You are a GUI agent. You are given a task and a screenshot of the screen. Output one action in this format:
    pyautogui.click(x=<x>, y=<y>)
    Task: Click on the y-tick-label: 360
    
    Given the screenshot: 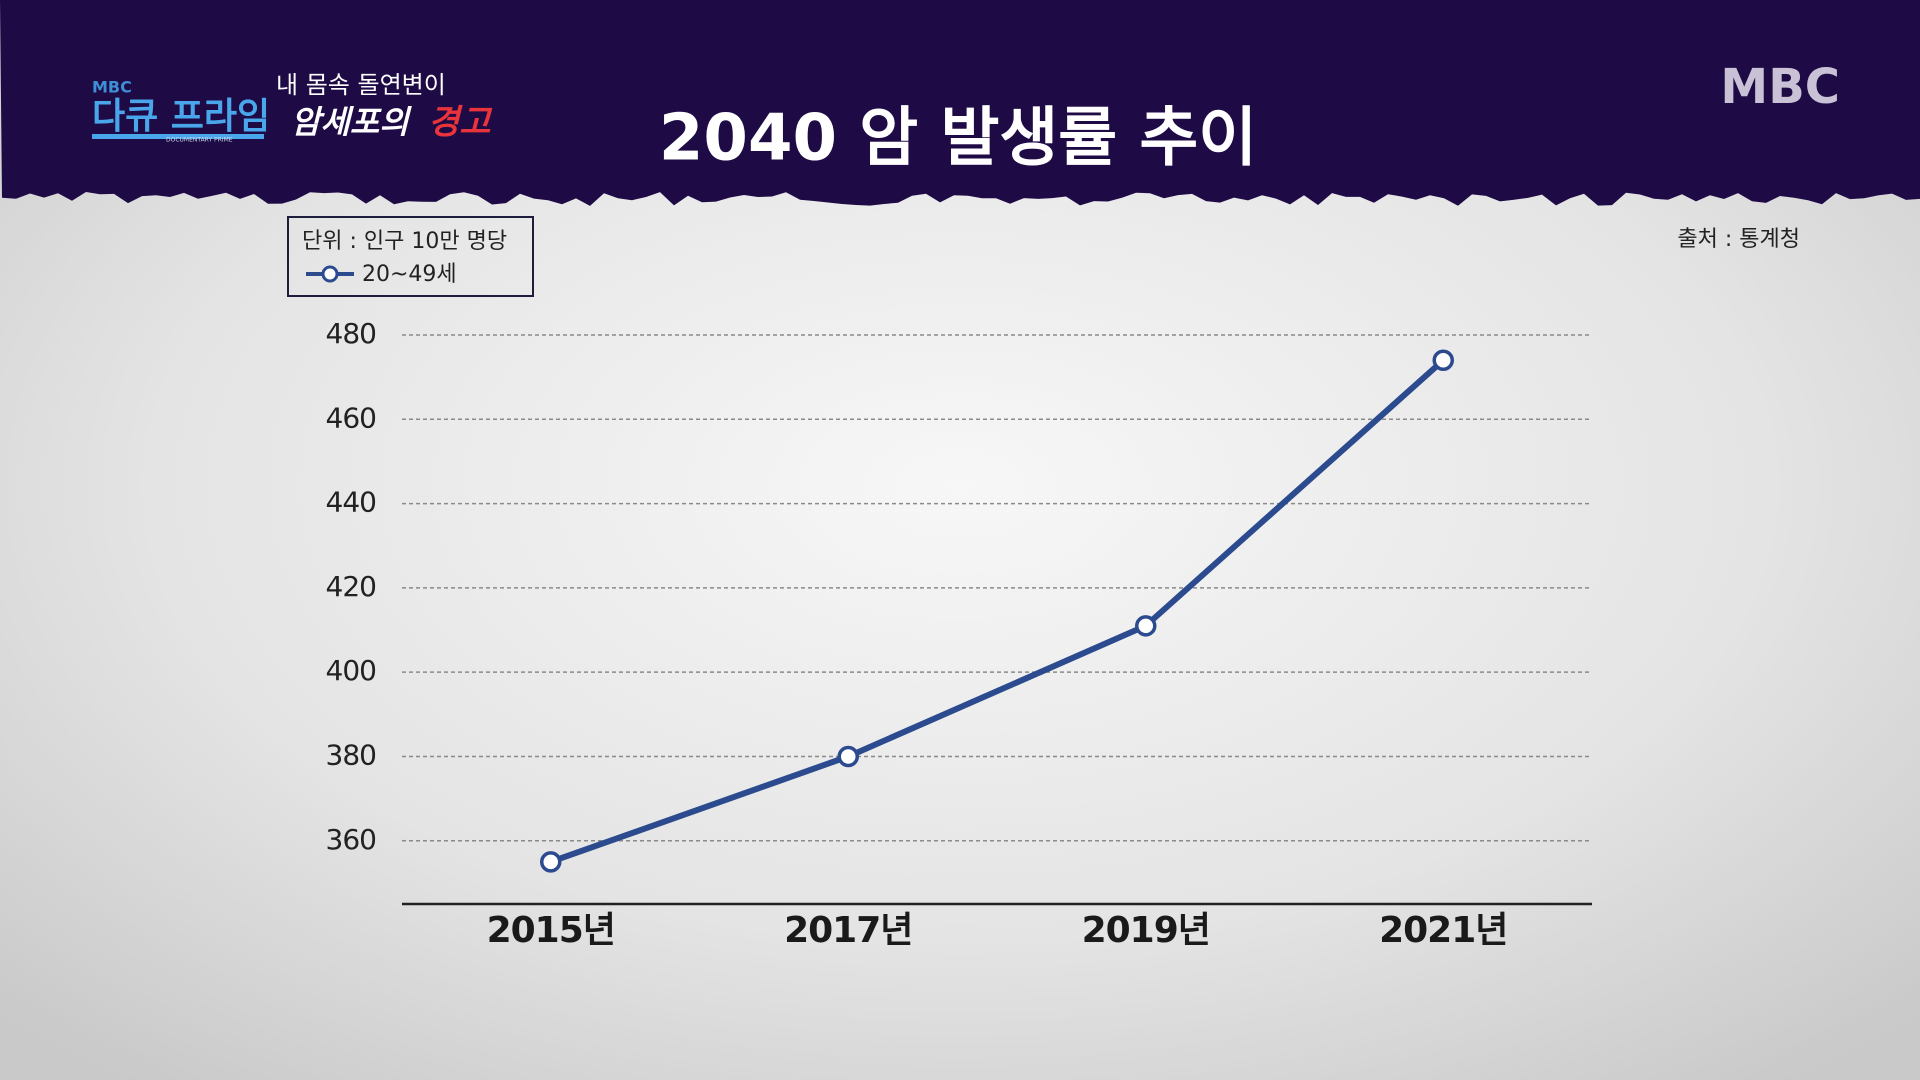 What is the action you would take?
    pyautogui.click(x=351, y=839)
    